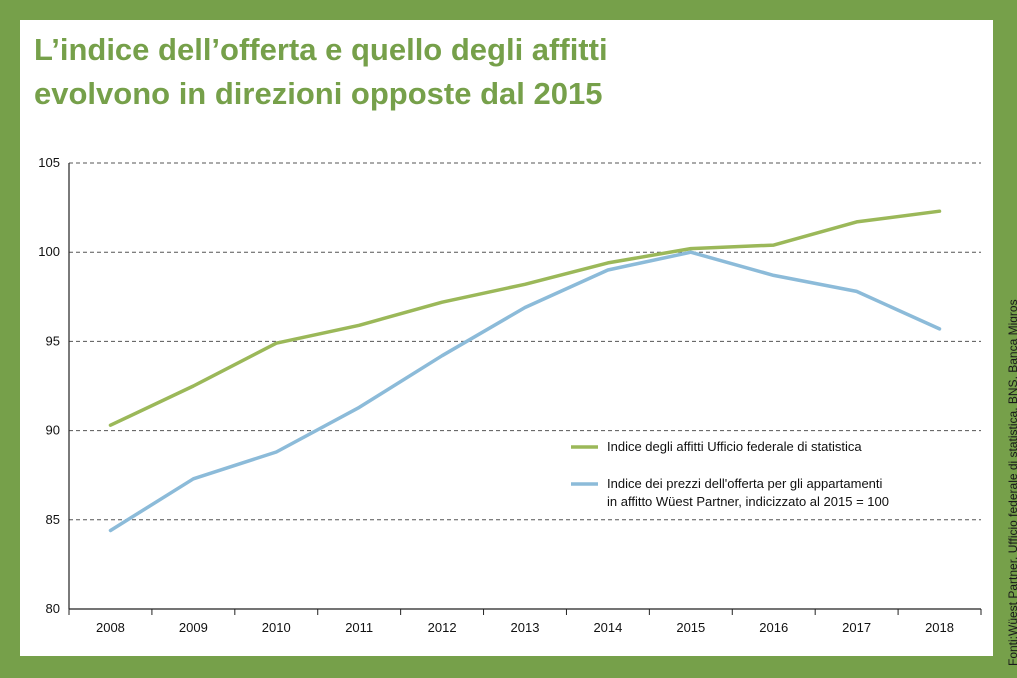  I want to click on x-tick-label-2017: 2017, so click(856, 627).